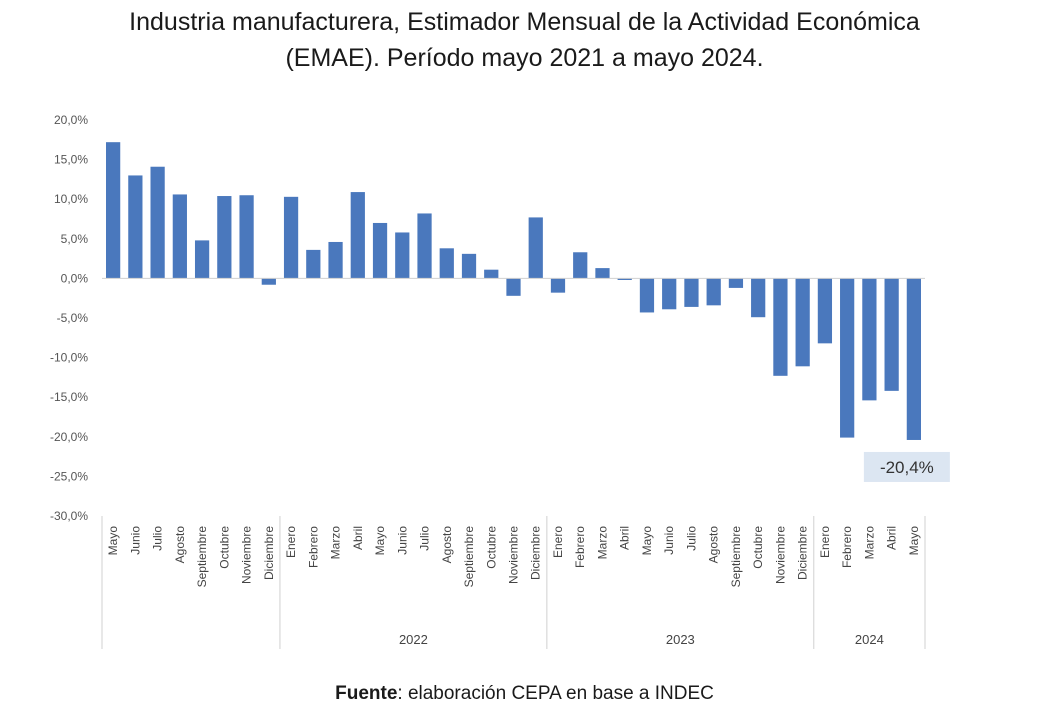  Describe the element at coordinates (69, 516) in the screenshot. I see `y-tick-label: -30,0%` at that location.